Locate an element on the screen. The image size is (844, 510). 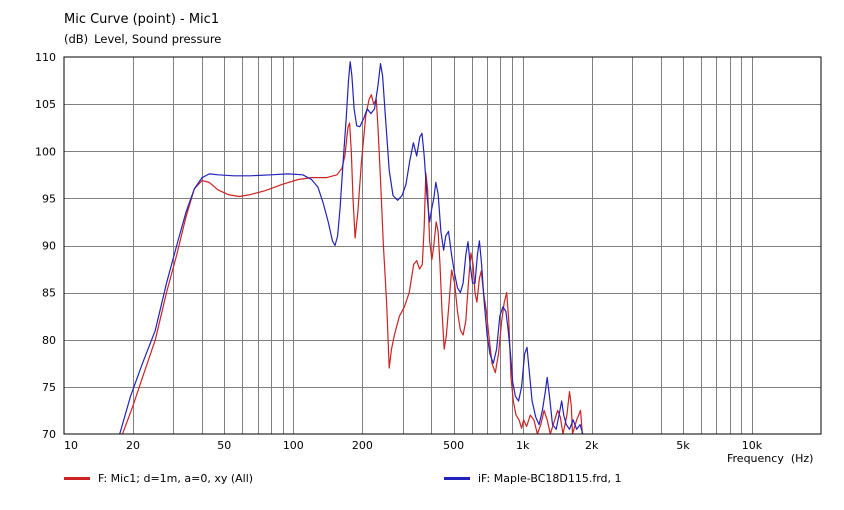
legend-item-mic1: F: Mic1; d=1m, a=0, xy (All) is located at coordinates (158, 478).